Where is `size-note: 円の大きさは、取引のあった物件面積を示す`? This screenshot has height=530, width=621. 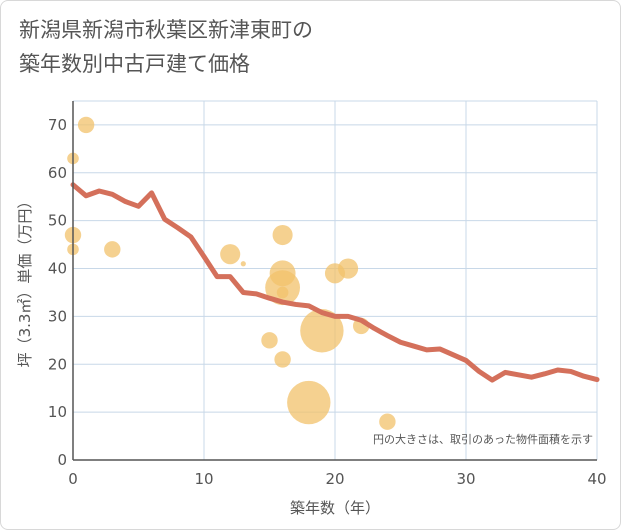 size-note: 円の大きさは、取引のあった物件面積を示す is located at coordinates (483, 439).